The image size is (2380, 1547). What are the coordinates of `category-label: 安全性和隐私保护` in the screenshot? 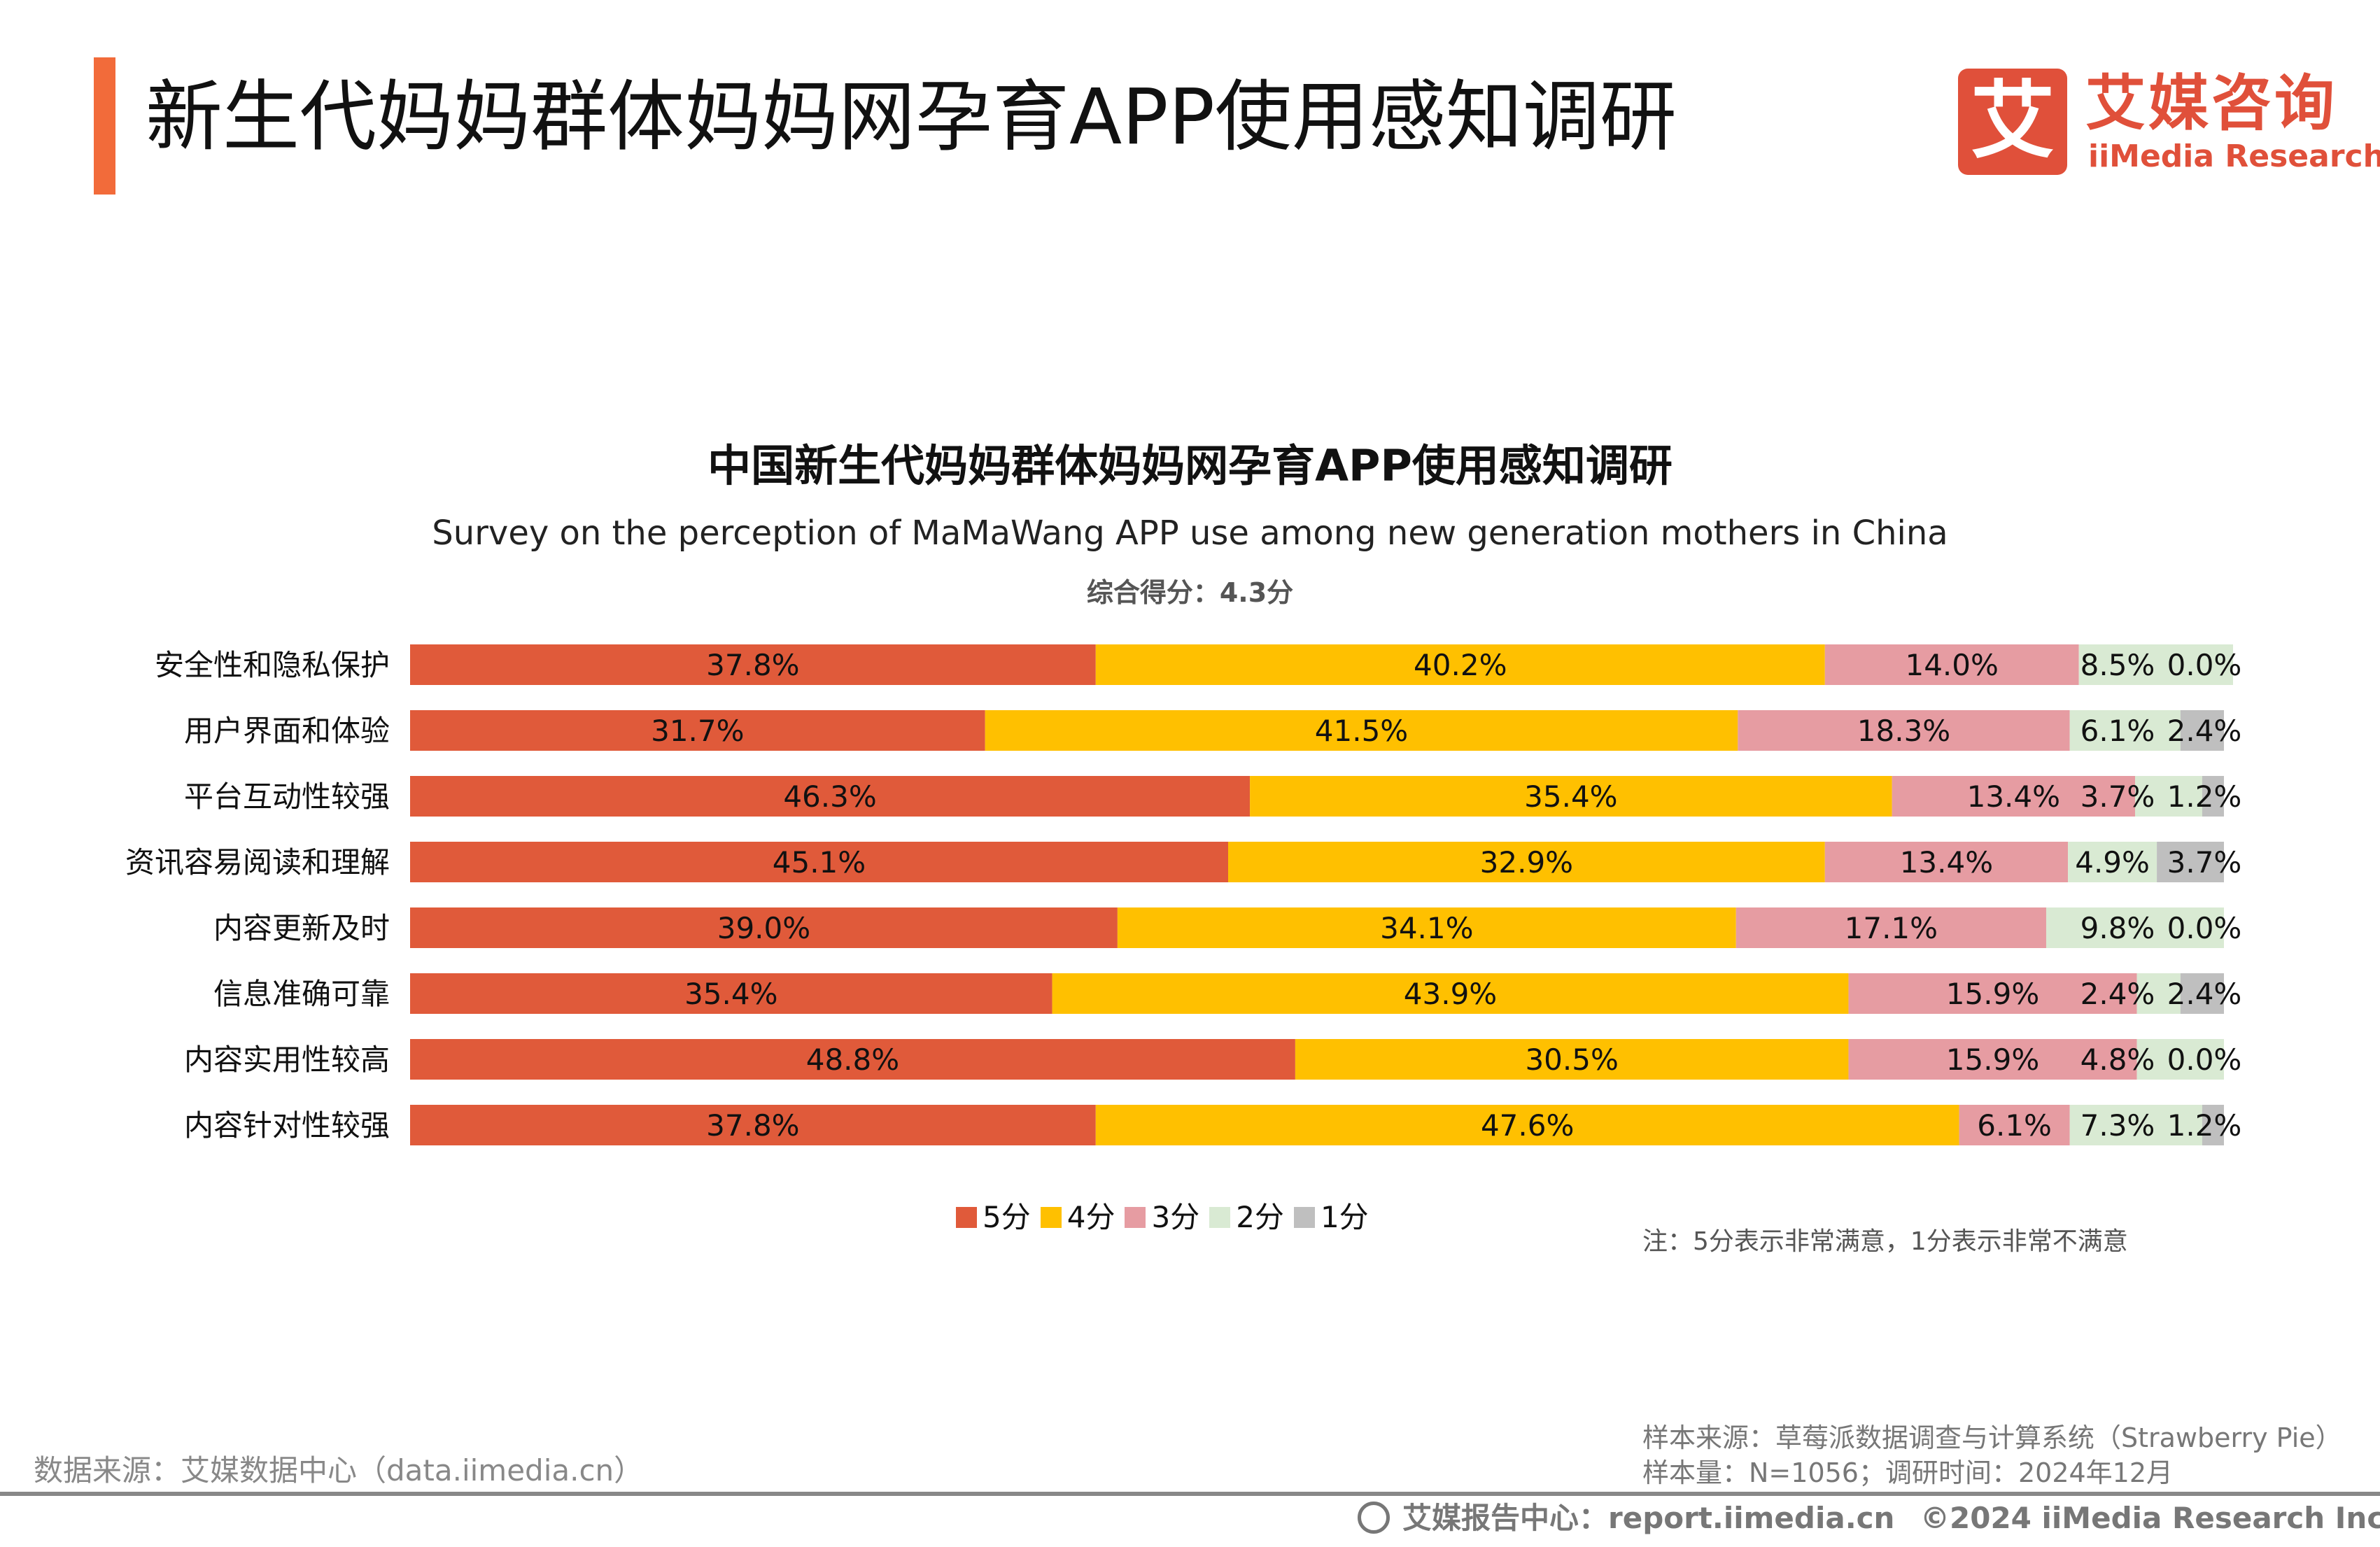 It's located at (272, 665).